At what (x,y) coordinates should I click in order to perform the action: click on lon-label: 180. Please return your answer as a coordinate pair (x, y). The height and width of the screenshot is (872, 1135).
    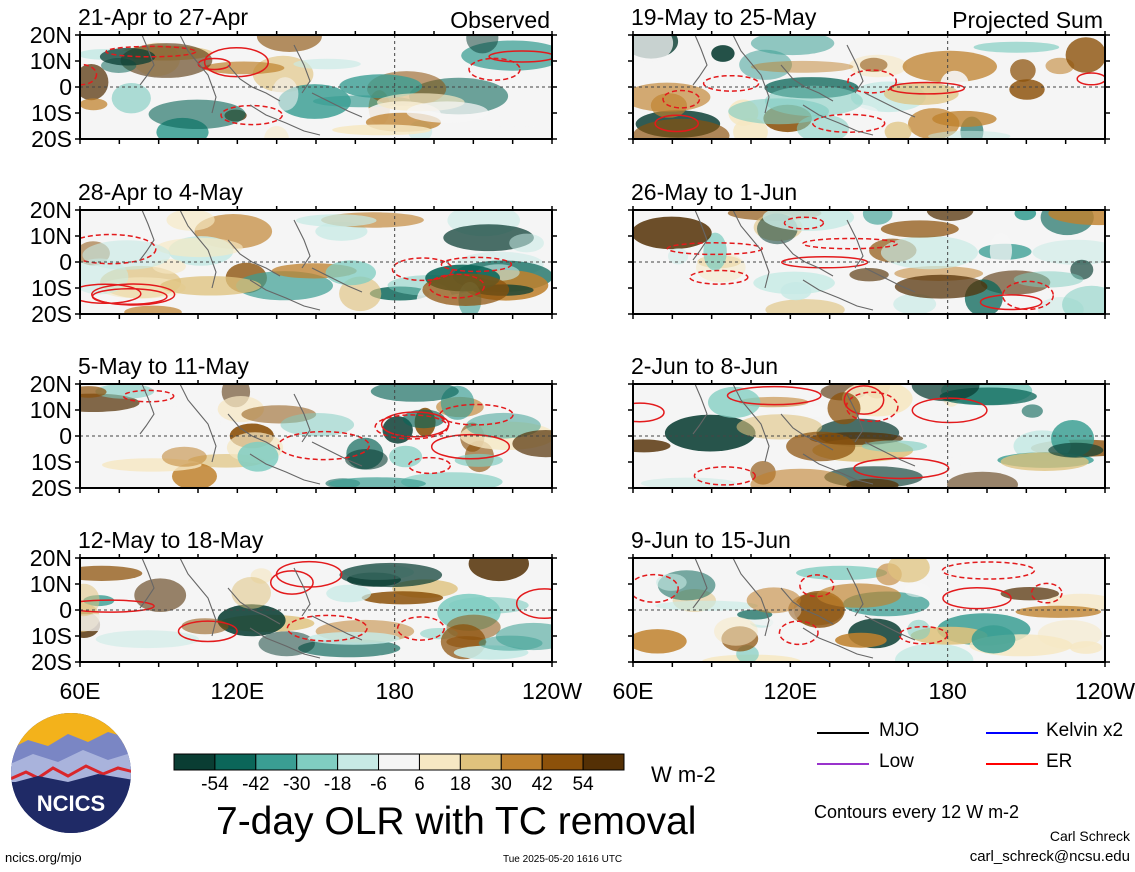
    Looking at the image, I should click on (394, 689).